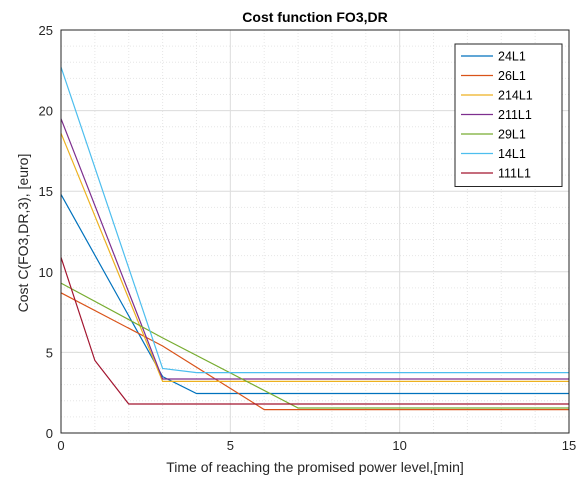  I want to click on y-tick-label: 0, so click(49, 433).